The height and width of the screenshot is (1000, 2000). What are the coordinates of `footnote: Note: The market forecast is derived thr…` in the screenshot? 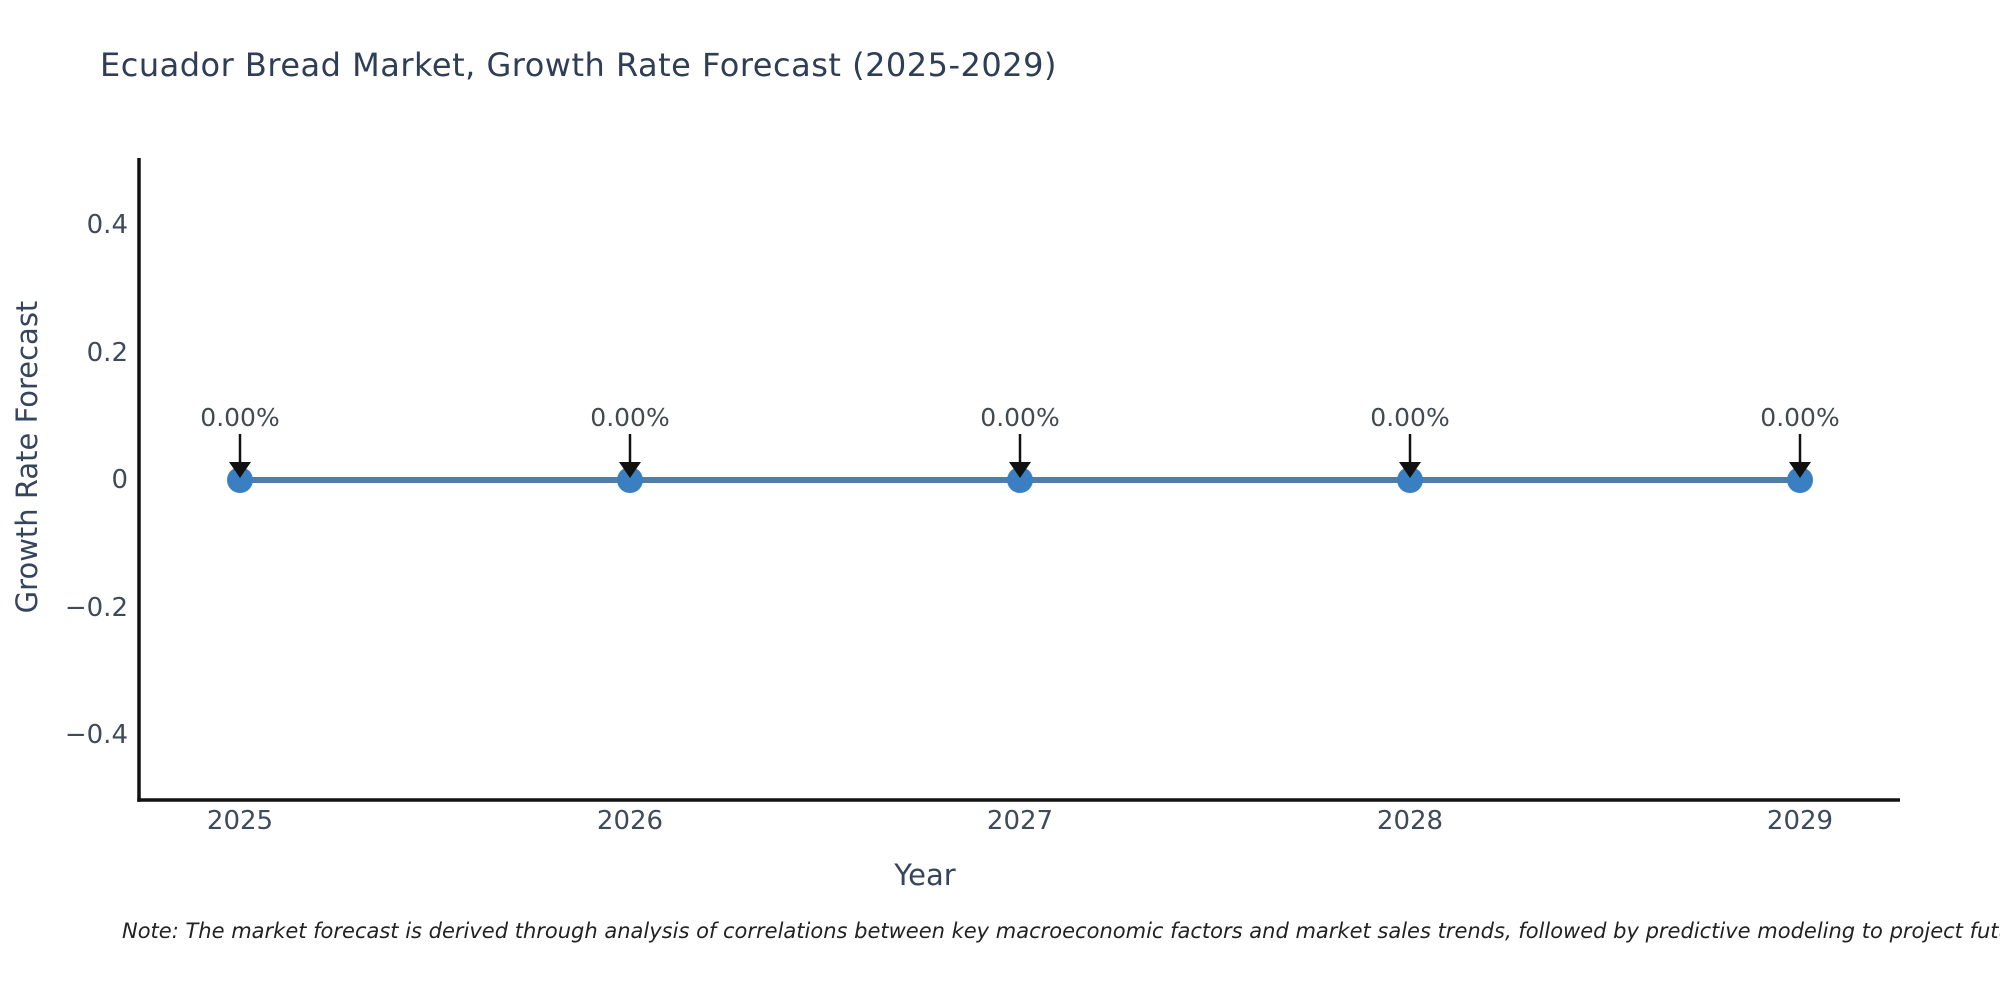 It's located at (1061, 931).